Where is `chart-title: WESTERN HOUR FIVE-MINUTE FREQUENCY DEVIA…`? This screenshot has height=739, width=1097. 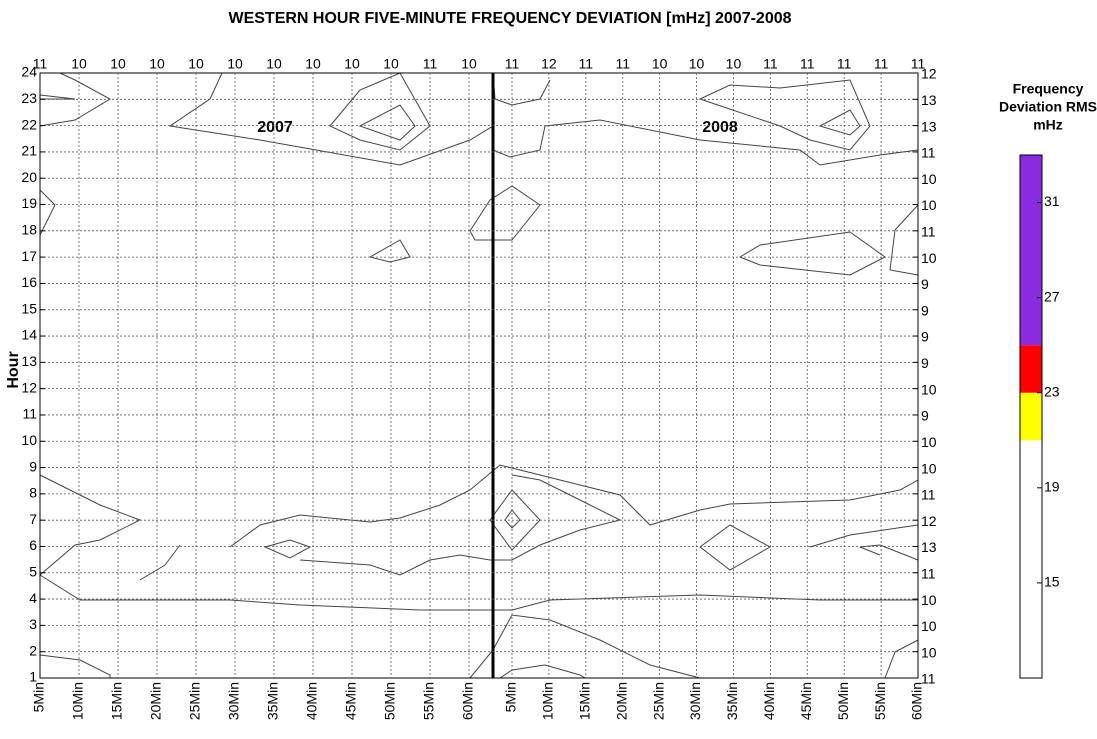 chart-title: WESTERN HOUR FIVE-MINUTE FREQUENCY DEVIA… is located at coordinates (509, 18).